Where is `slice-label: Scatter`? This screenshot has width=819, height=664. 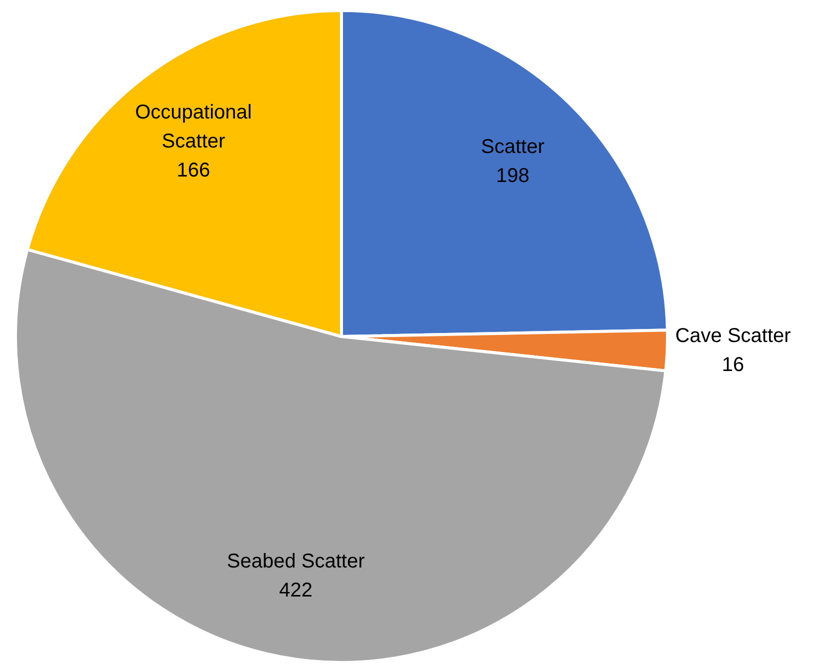 slice-label: Scatter is located at coordinates (513, 147).